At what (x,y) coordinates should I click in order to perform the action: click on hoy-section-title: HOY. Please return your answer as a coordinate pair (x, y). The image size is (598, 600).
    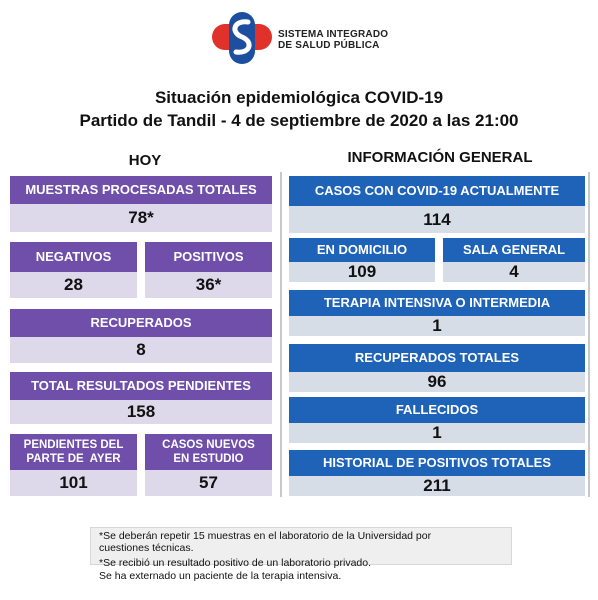
    Looking at the image, I should click on (145, 160).